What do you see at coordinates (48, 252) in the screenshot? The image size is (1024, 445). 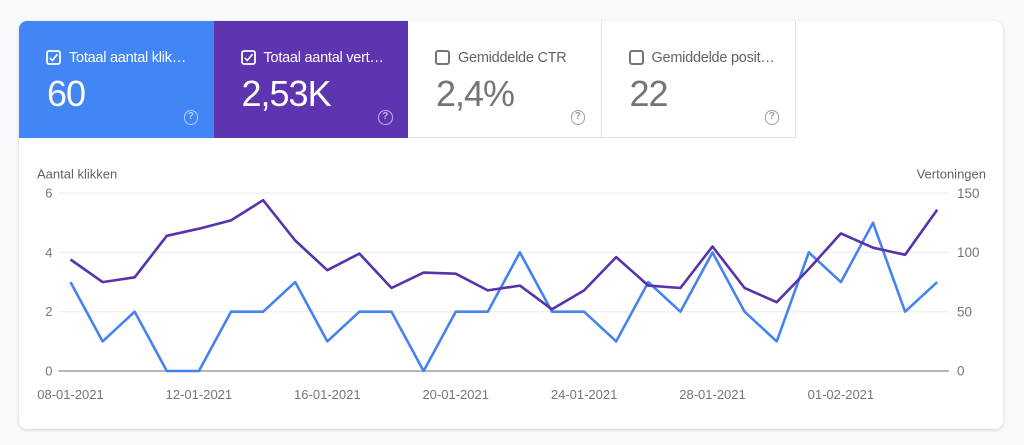 I see `svg-text: 4` at bounding box center [48, 252].